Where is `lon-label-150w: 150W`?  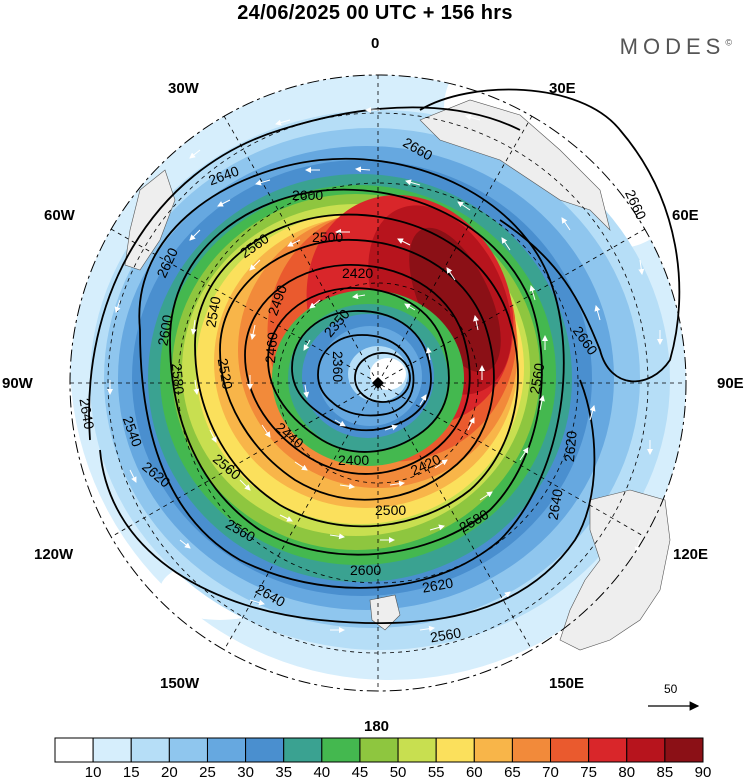 lon-label-150w: 150W is located at coordinates (180, 683).